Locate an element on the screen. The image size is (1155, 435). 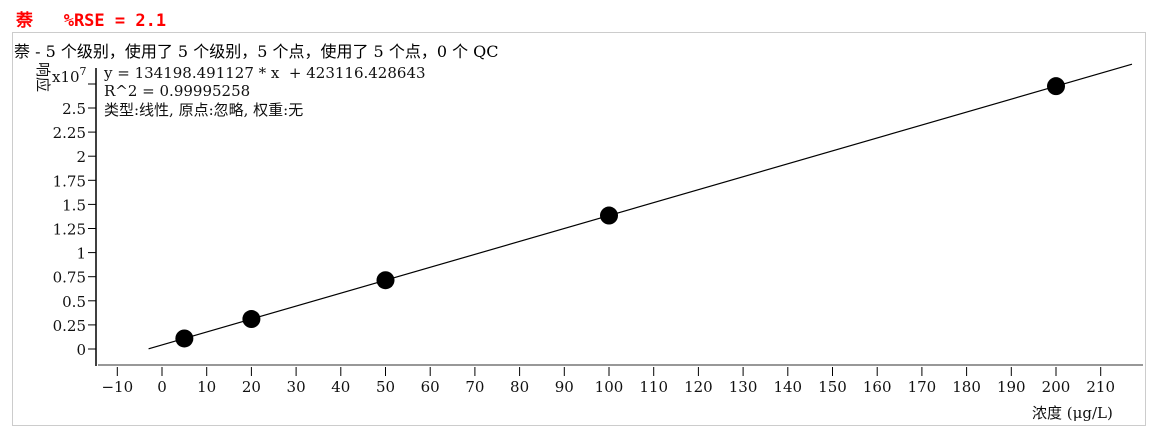
fit-info: 类型:线性, 原点:忽略, 权重:无 is located at coordinates (203, 110).